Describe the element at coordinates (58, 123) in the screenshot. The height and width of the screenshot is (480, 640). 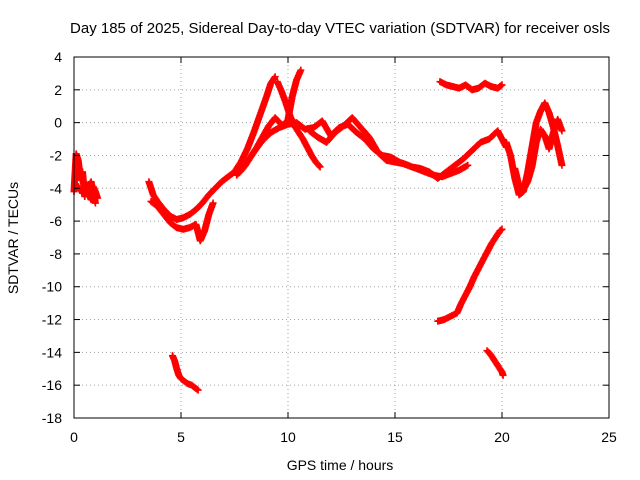
I see `y-tick-label: 0` at that location.